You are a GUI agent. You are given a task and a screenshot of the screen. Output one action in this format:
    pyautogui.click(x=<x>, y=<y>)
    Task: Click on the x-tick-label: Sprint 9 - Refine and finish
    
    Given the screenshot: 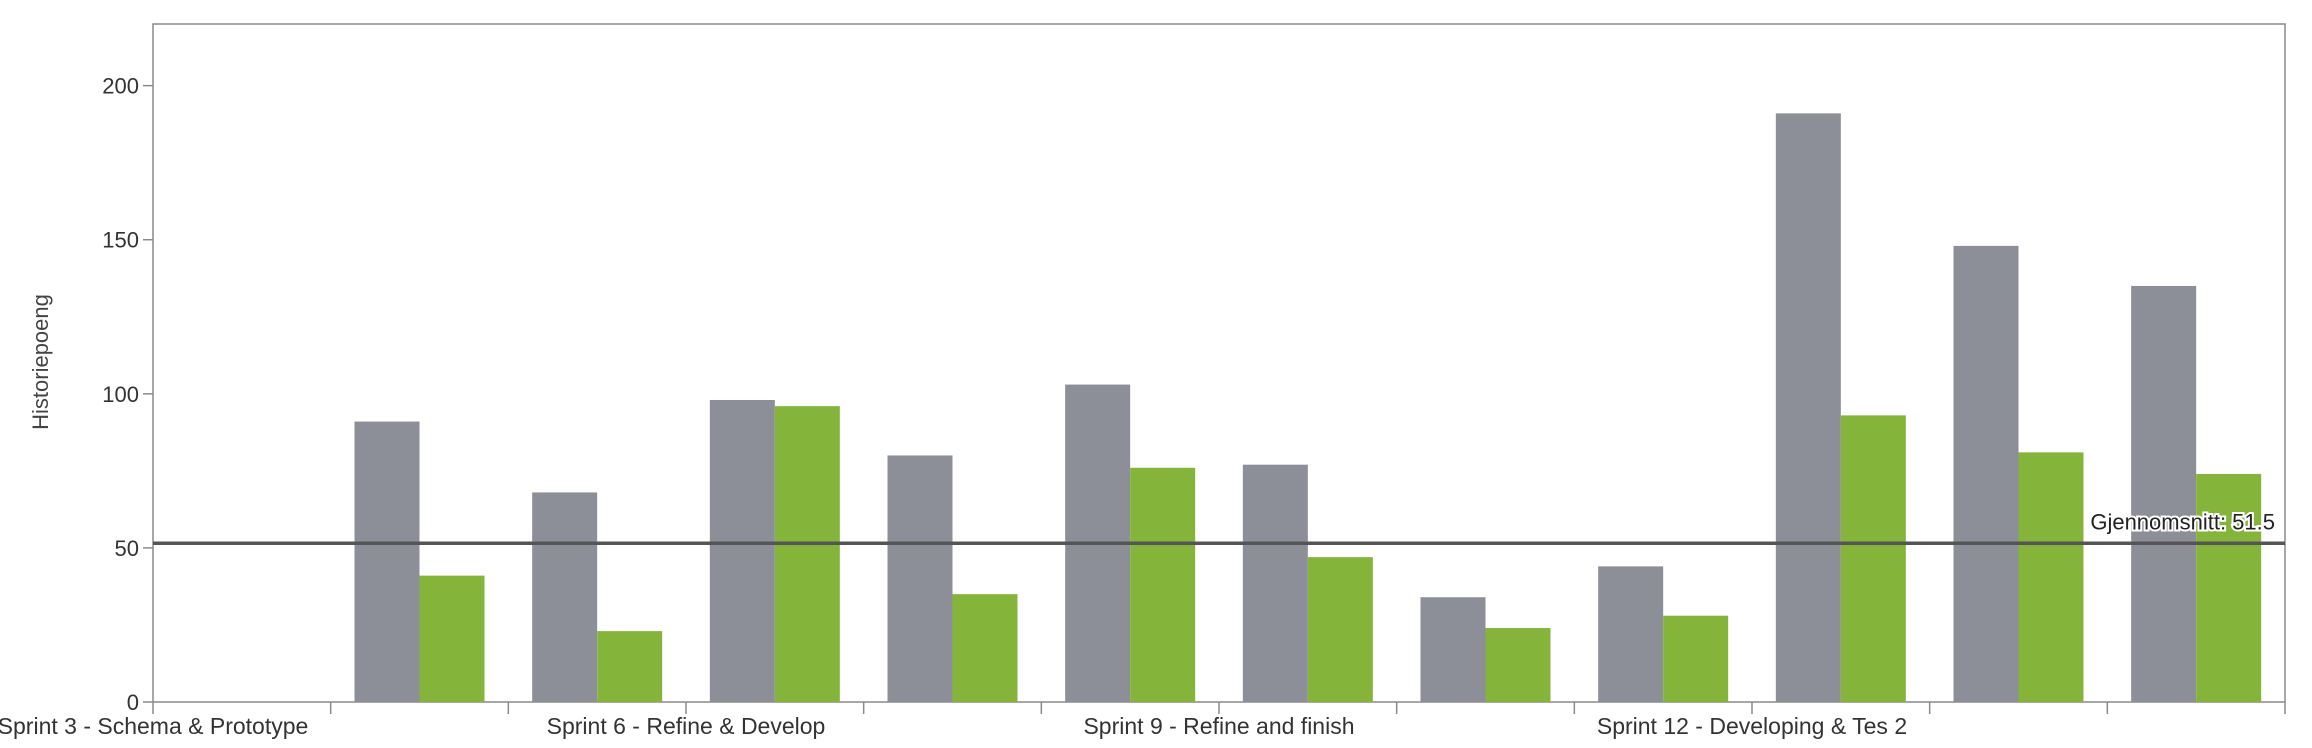 What is the action you would take?
    pyautogui.click(x=1218, y=726)
    